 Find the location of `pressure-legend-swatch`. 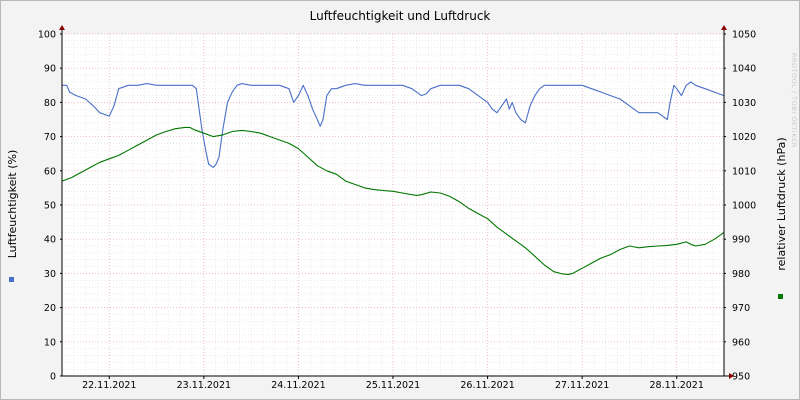

pressure-legend-swatch is located at coordinates (780, 296).